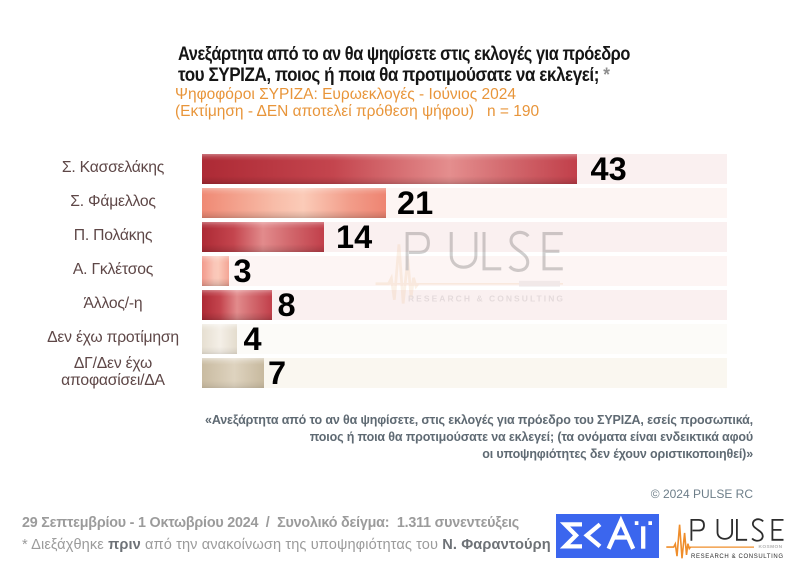 The width and height of the screenshot is (799, 573). What do you see at coordinates (771, 547) in the screenshot?
I see `svg-text: KOSMON` at bounding box center [771, 547].